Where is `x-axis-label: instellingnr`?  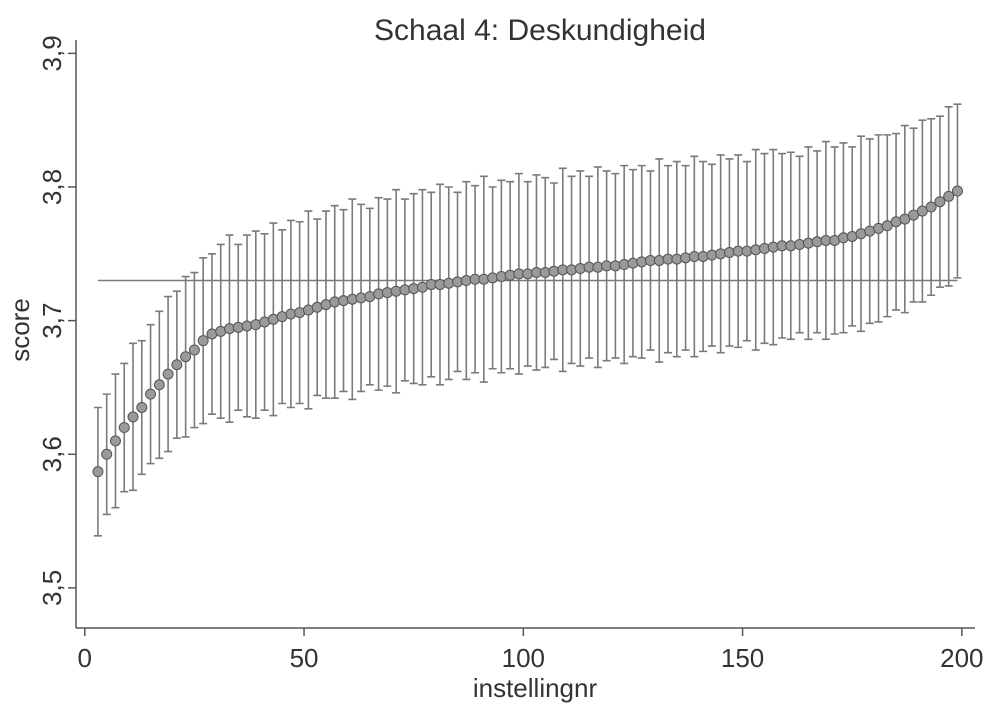
x-axis-label: instellingnr is located at coordinates (535, 688).